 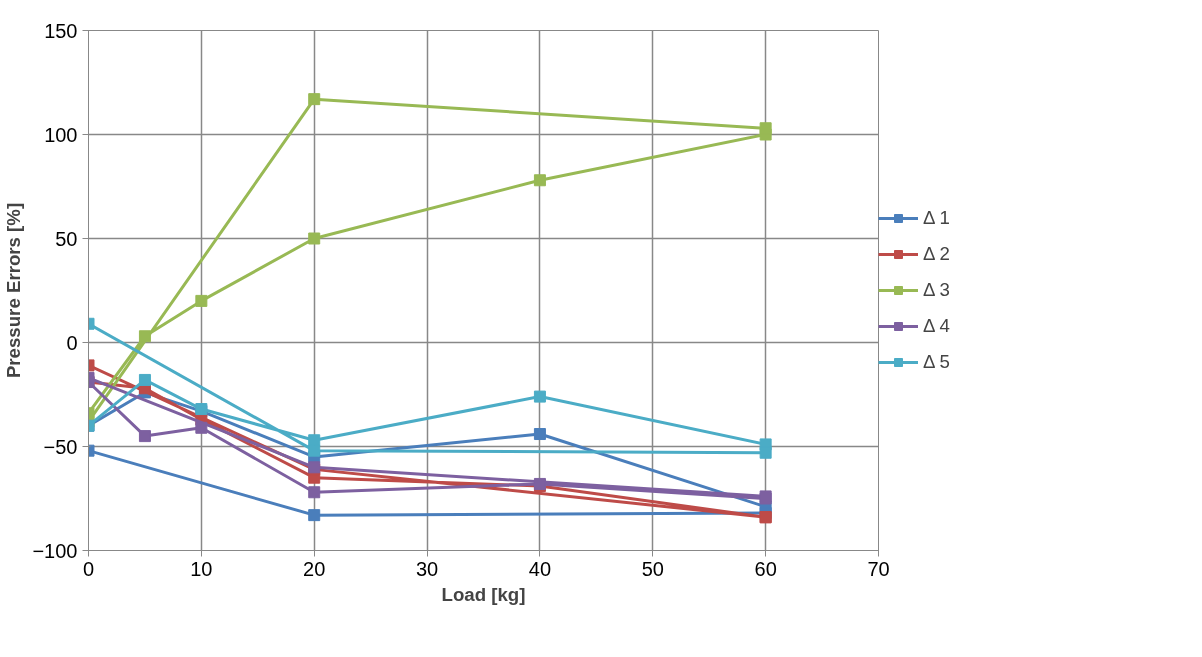 What do you see at coordinates (314, 568) in the screenshot?
I see `x-tick-label: 20` at bounding box center [314, 568].